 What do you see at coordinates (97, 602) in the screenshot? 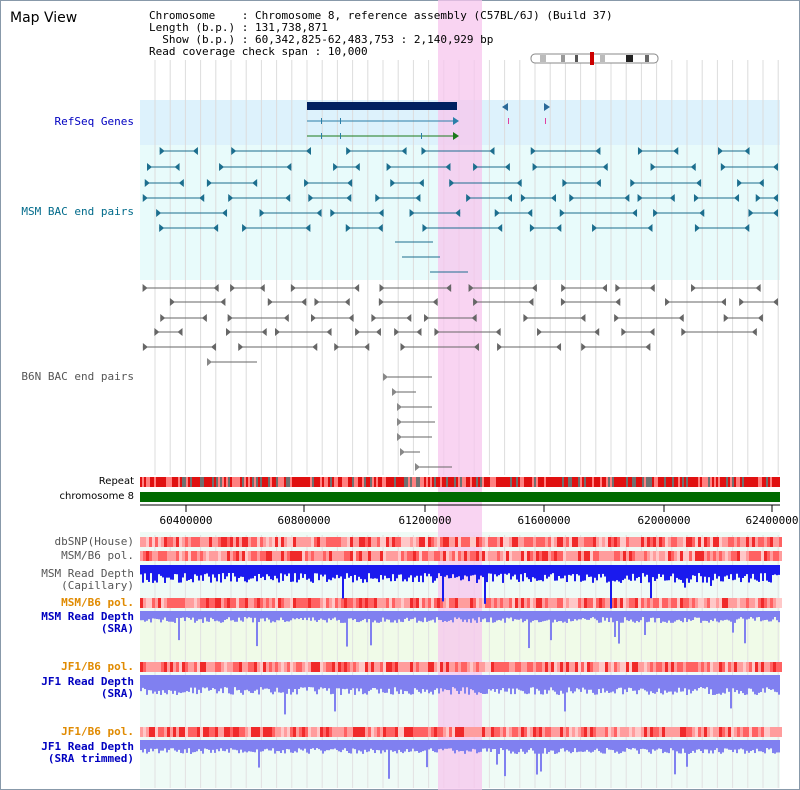
I see `track-label-msm-b6-pol-sra: MSM/B6 pol.` at bounding box center [97, 602].